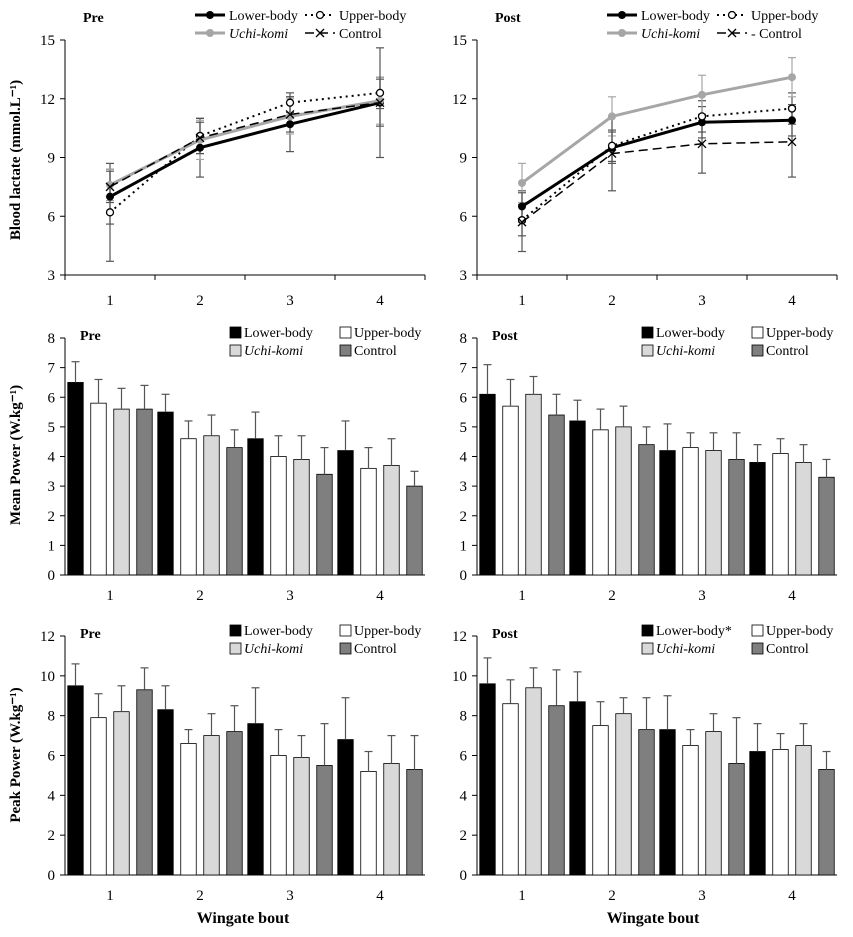 Image resolution: width=853 pixels, height=937 pixels. I want to click on lactate-post-series-lower-body, so click(657, 163).